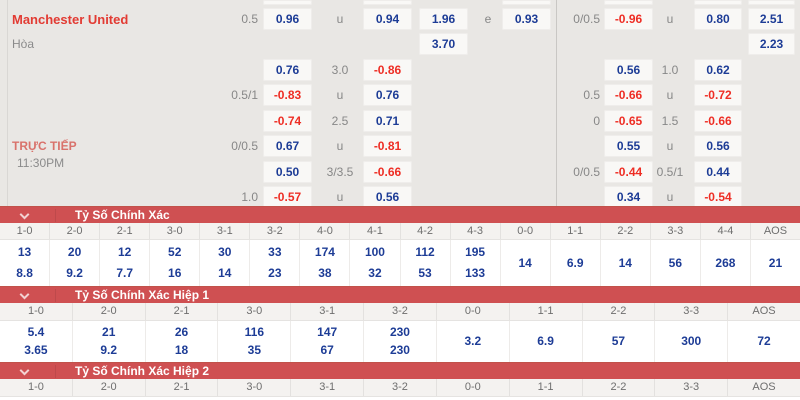 Image resolution: width=800 pixels, height=400 pixels. Describe the element at coordinates (628, 172) in the screenshot. I see `odds-value-box: -0.44` at that location.